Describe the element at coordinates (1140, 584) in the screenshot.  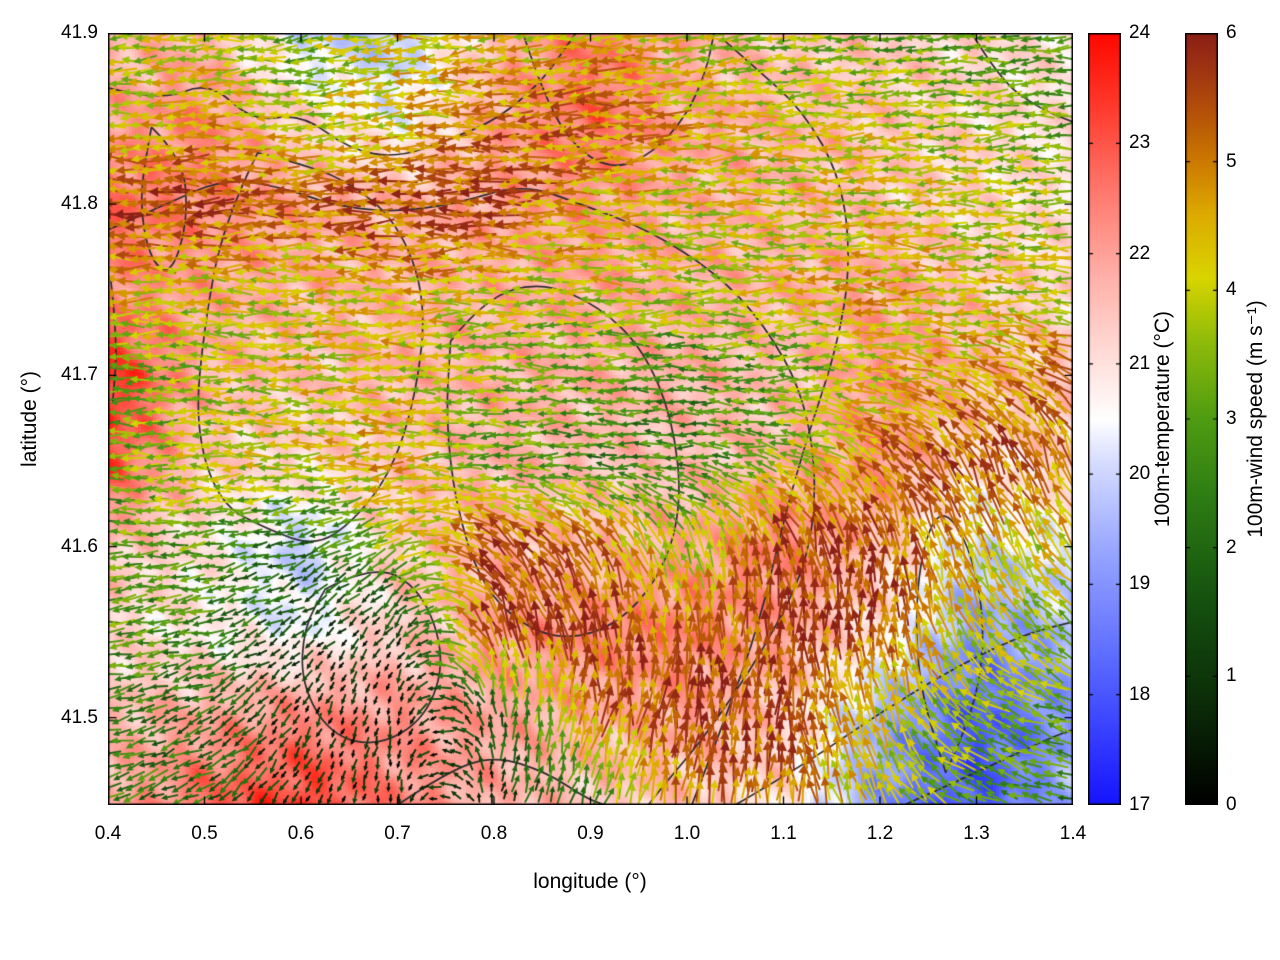
I see `cbar-tick-label: 19` at that location.